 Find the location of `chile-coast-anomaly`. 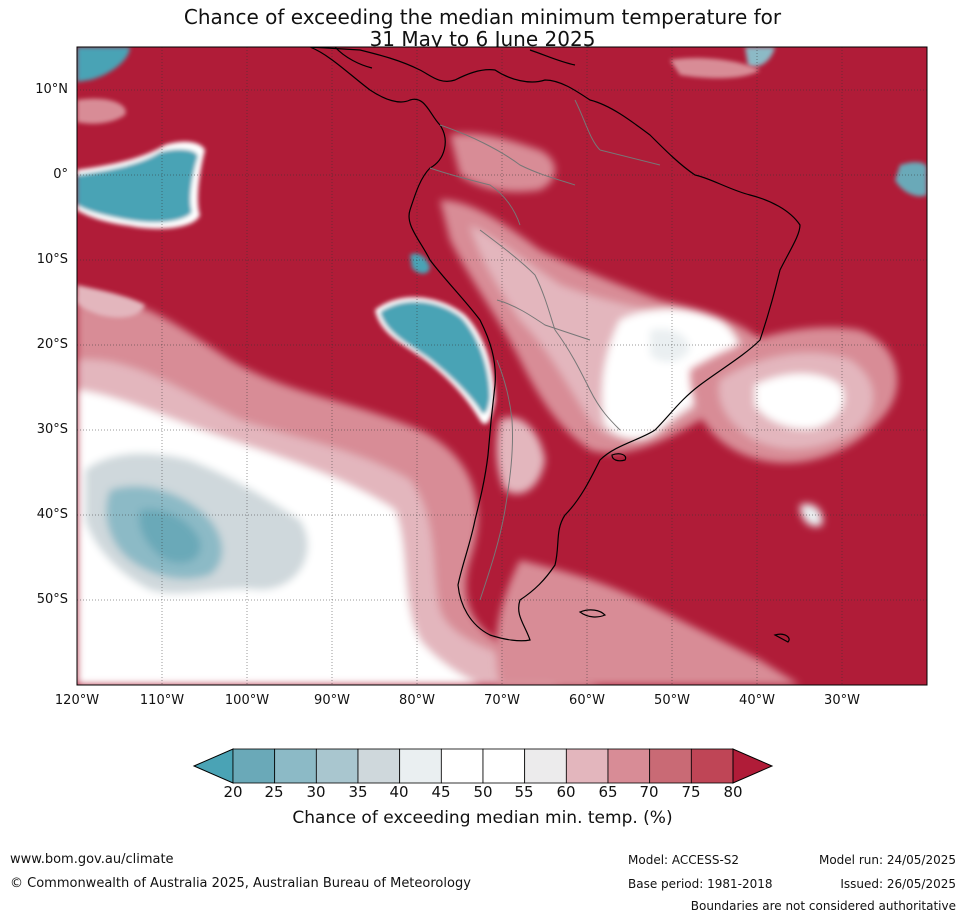

chile-coast-anomaly is located at coordinates (435, 338).